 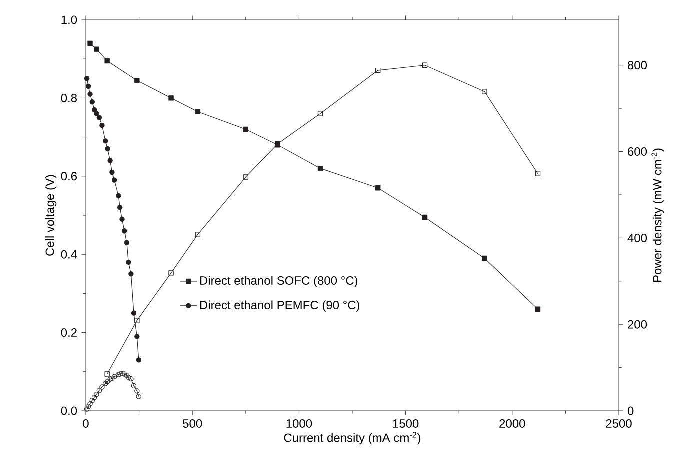 I want to click on y2-tick-label: 200, so click(x=638, y=324).